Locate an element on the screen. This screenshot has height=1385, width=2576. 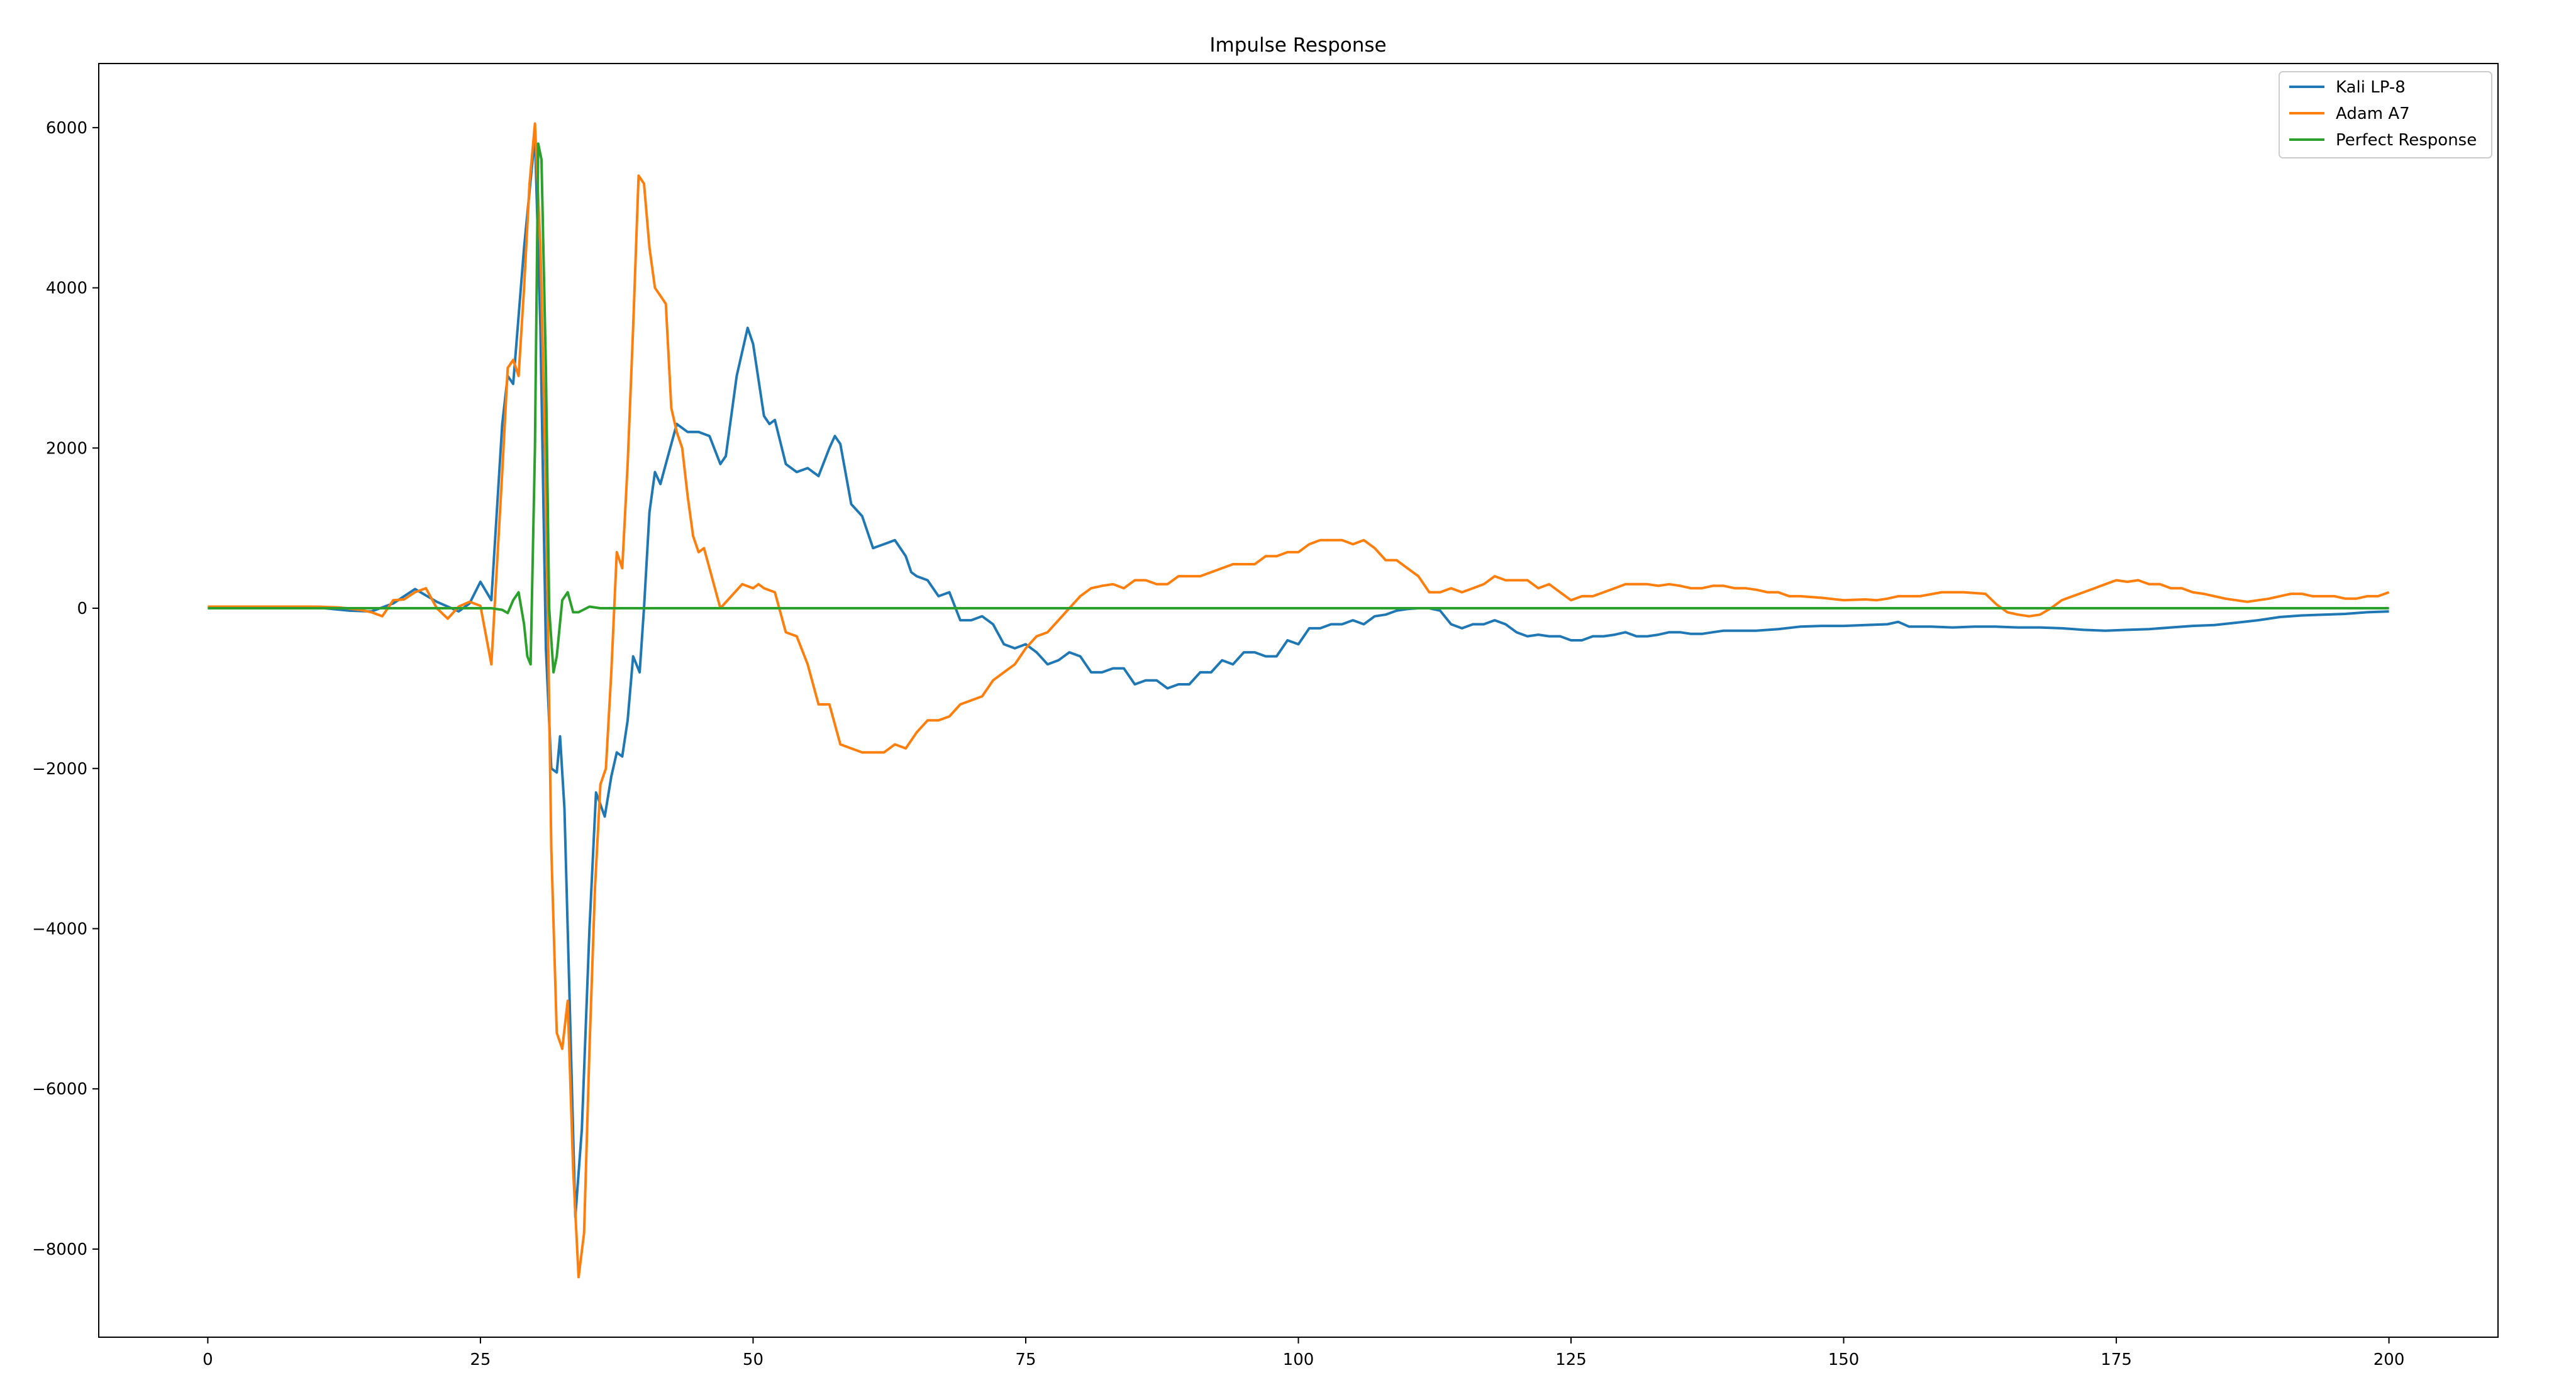
x-tick-label: 0 is located at coordinates (208, 1359).